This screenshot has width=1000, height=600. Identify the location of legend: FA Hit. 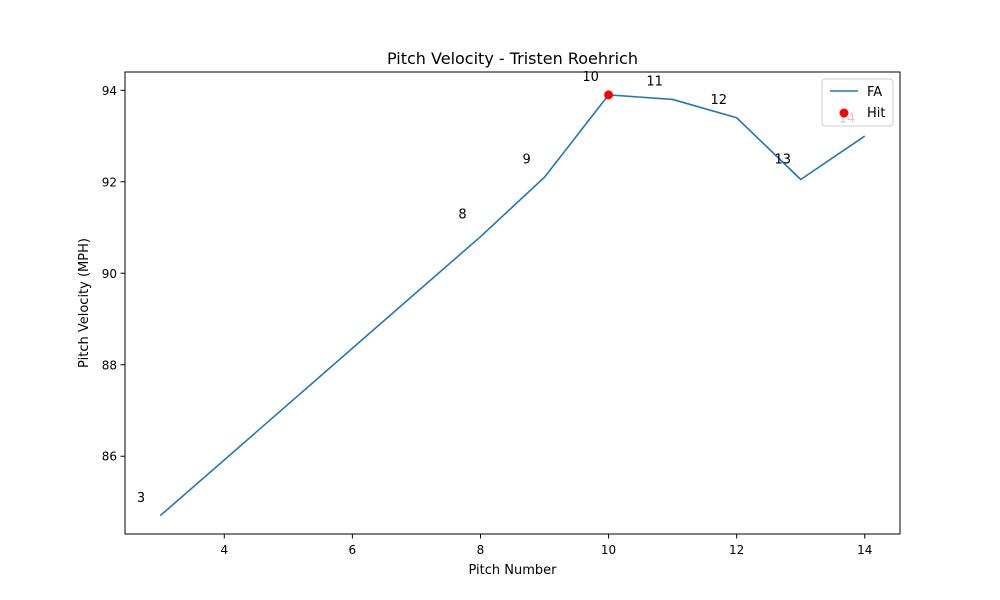
(857, 102).